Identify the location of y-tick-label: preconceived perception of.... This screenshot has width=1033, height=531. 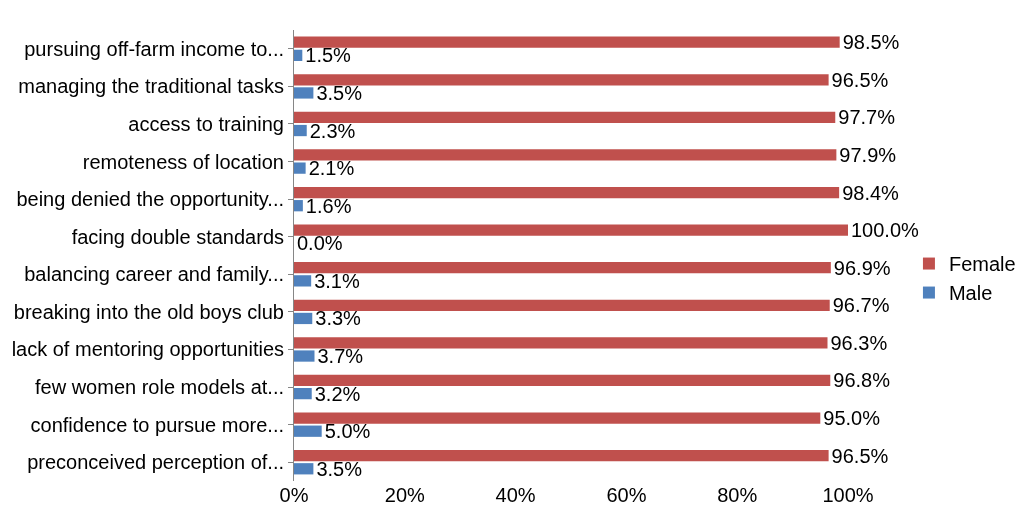
(155, 462).